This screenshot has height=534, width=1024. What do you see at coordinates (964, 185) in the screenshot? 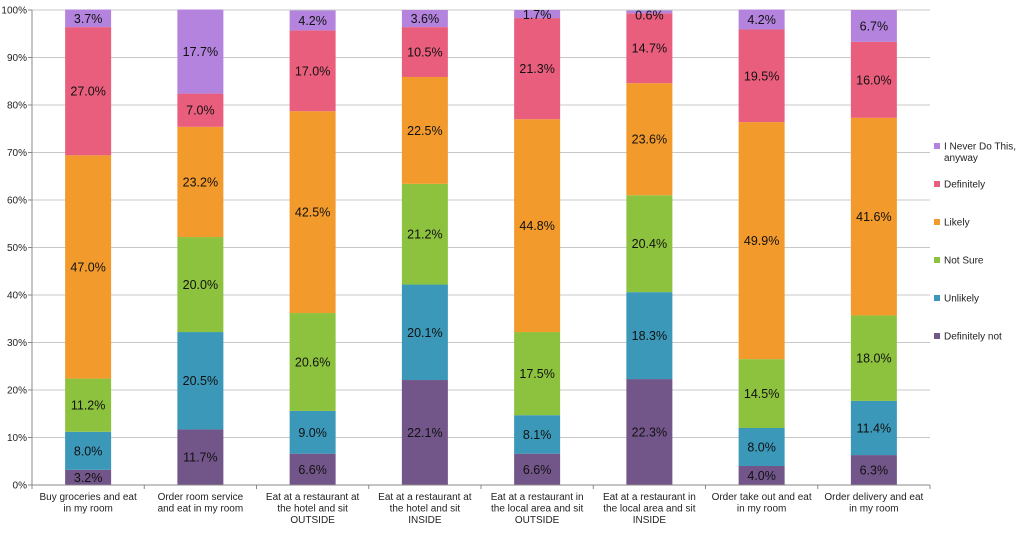
I see `legend-label: Definitely` at bounding box center [964, 185].